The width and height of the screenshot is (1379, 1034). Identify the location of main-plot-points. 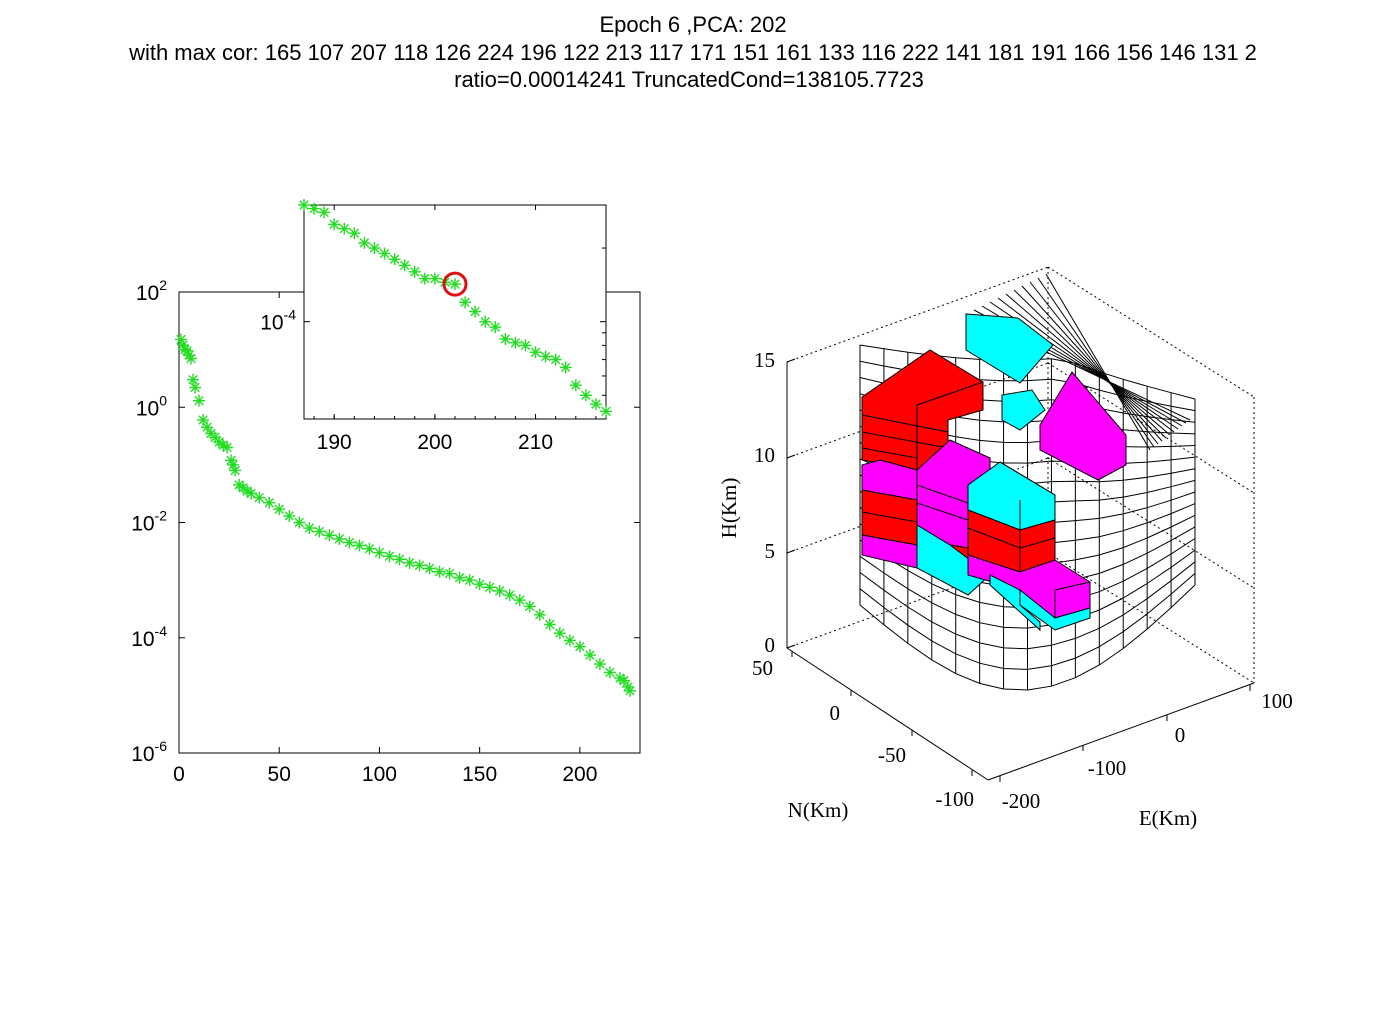
(405, 515).